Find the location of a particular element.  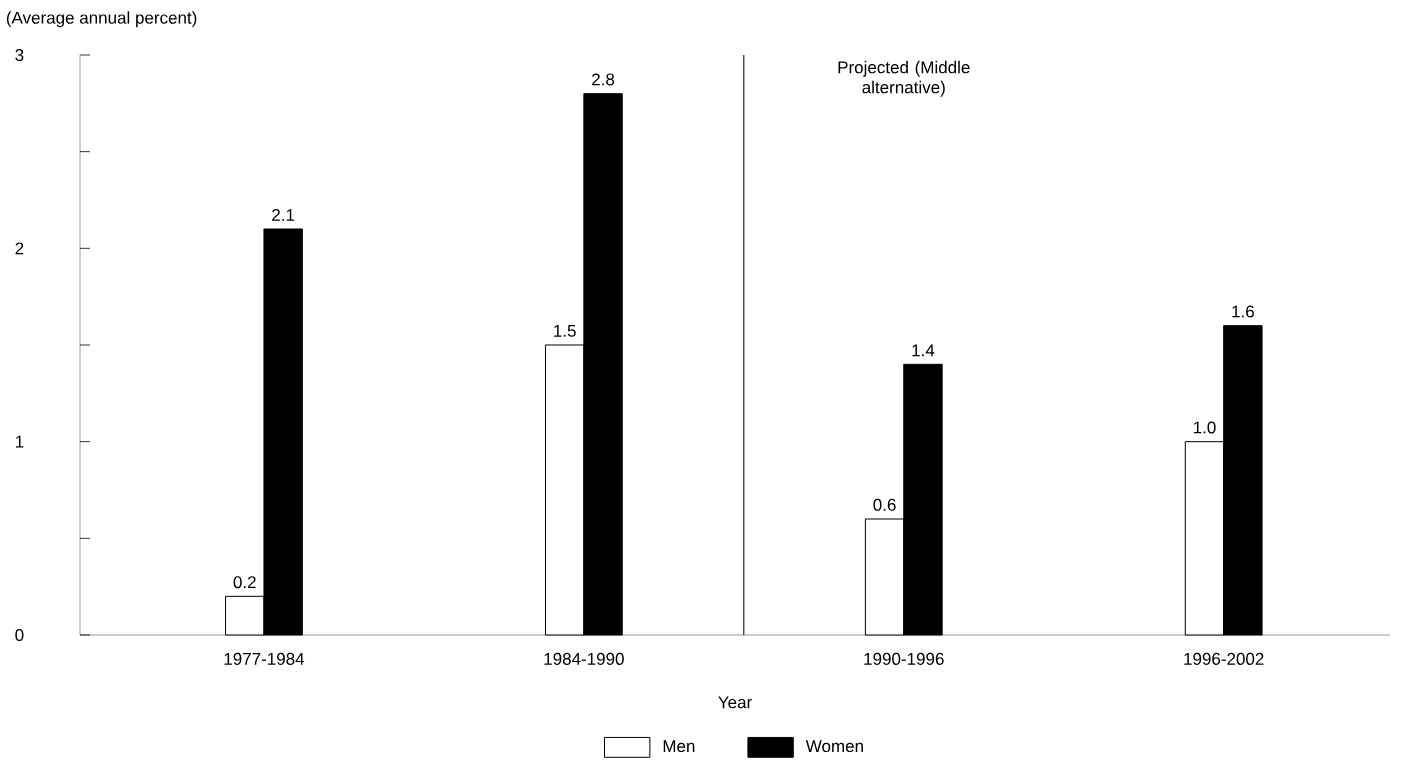

data-label: 2.8 is located at coordinates (603, 79).